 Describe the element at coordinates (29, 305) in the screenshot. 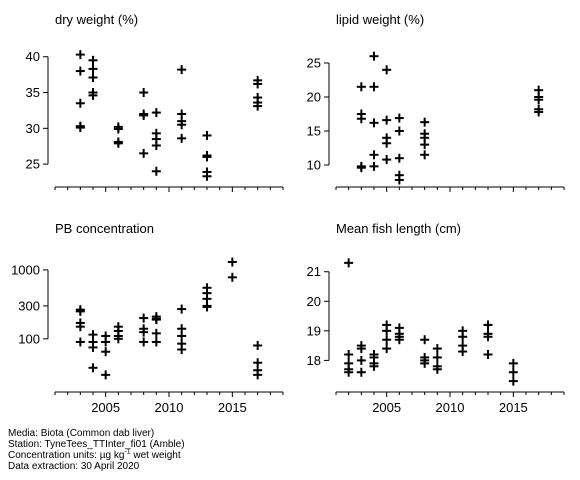

I see `y-tick-label: 300` at that location.